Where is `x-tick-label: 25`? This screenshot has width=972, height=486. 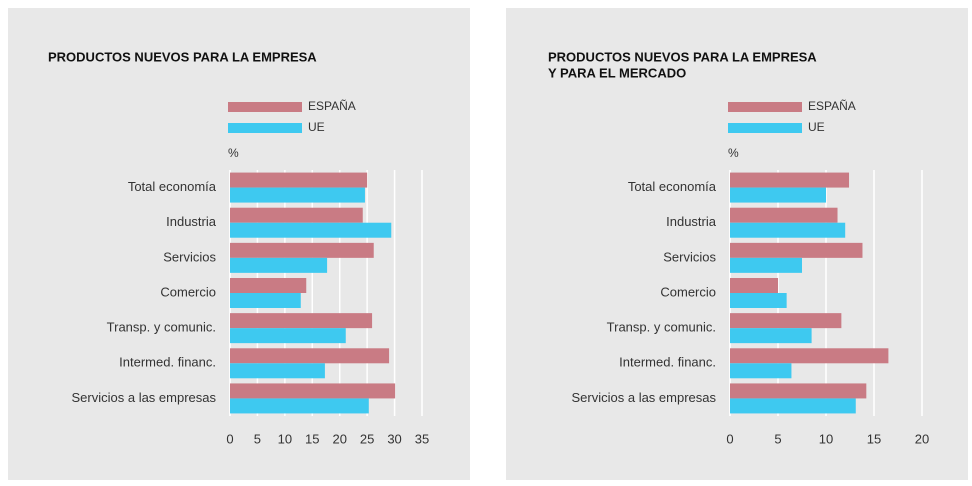 x-tick-label: 25 is located at coordinates (367, 438).